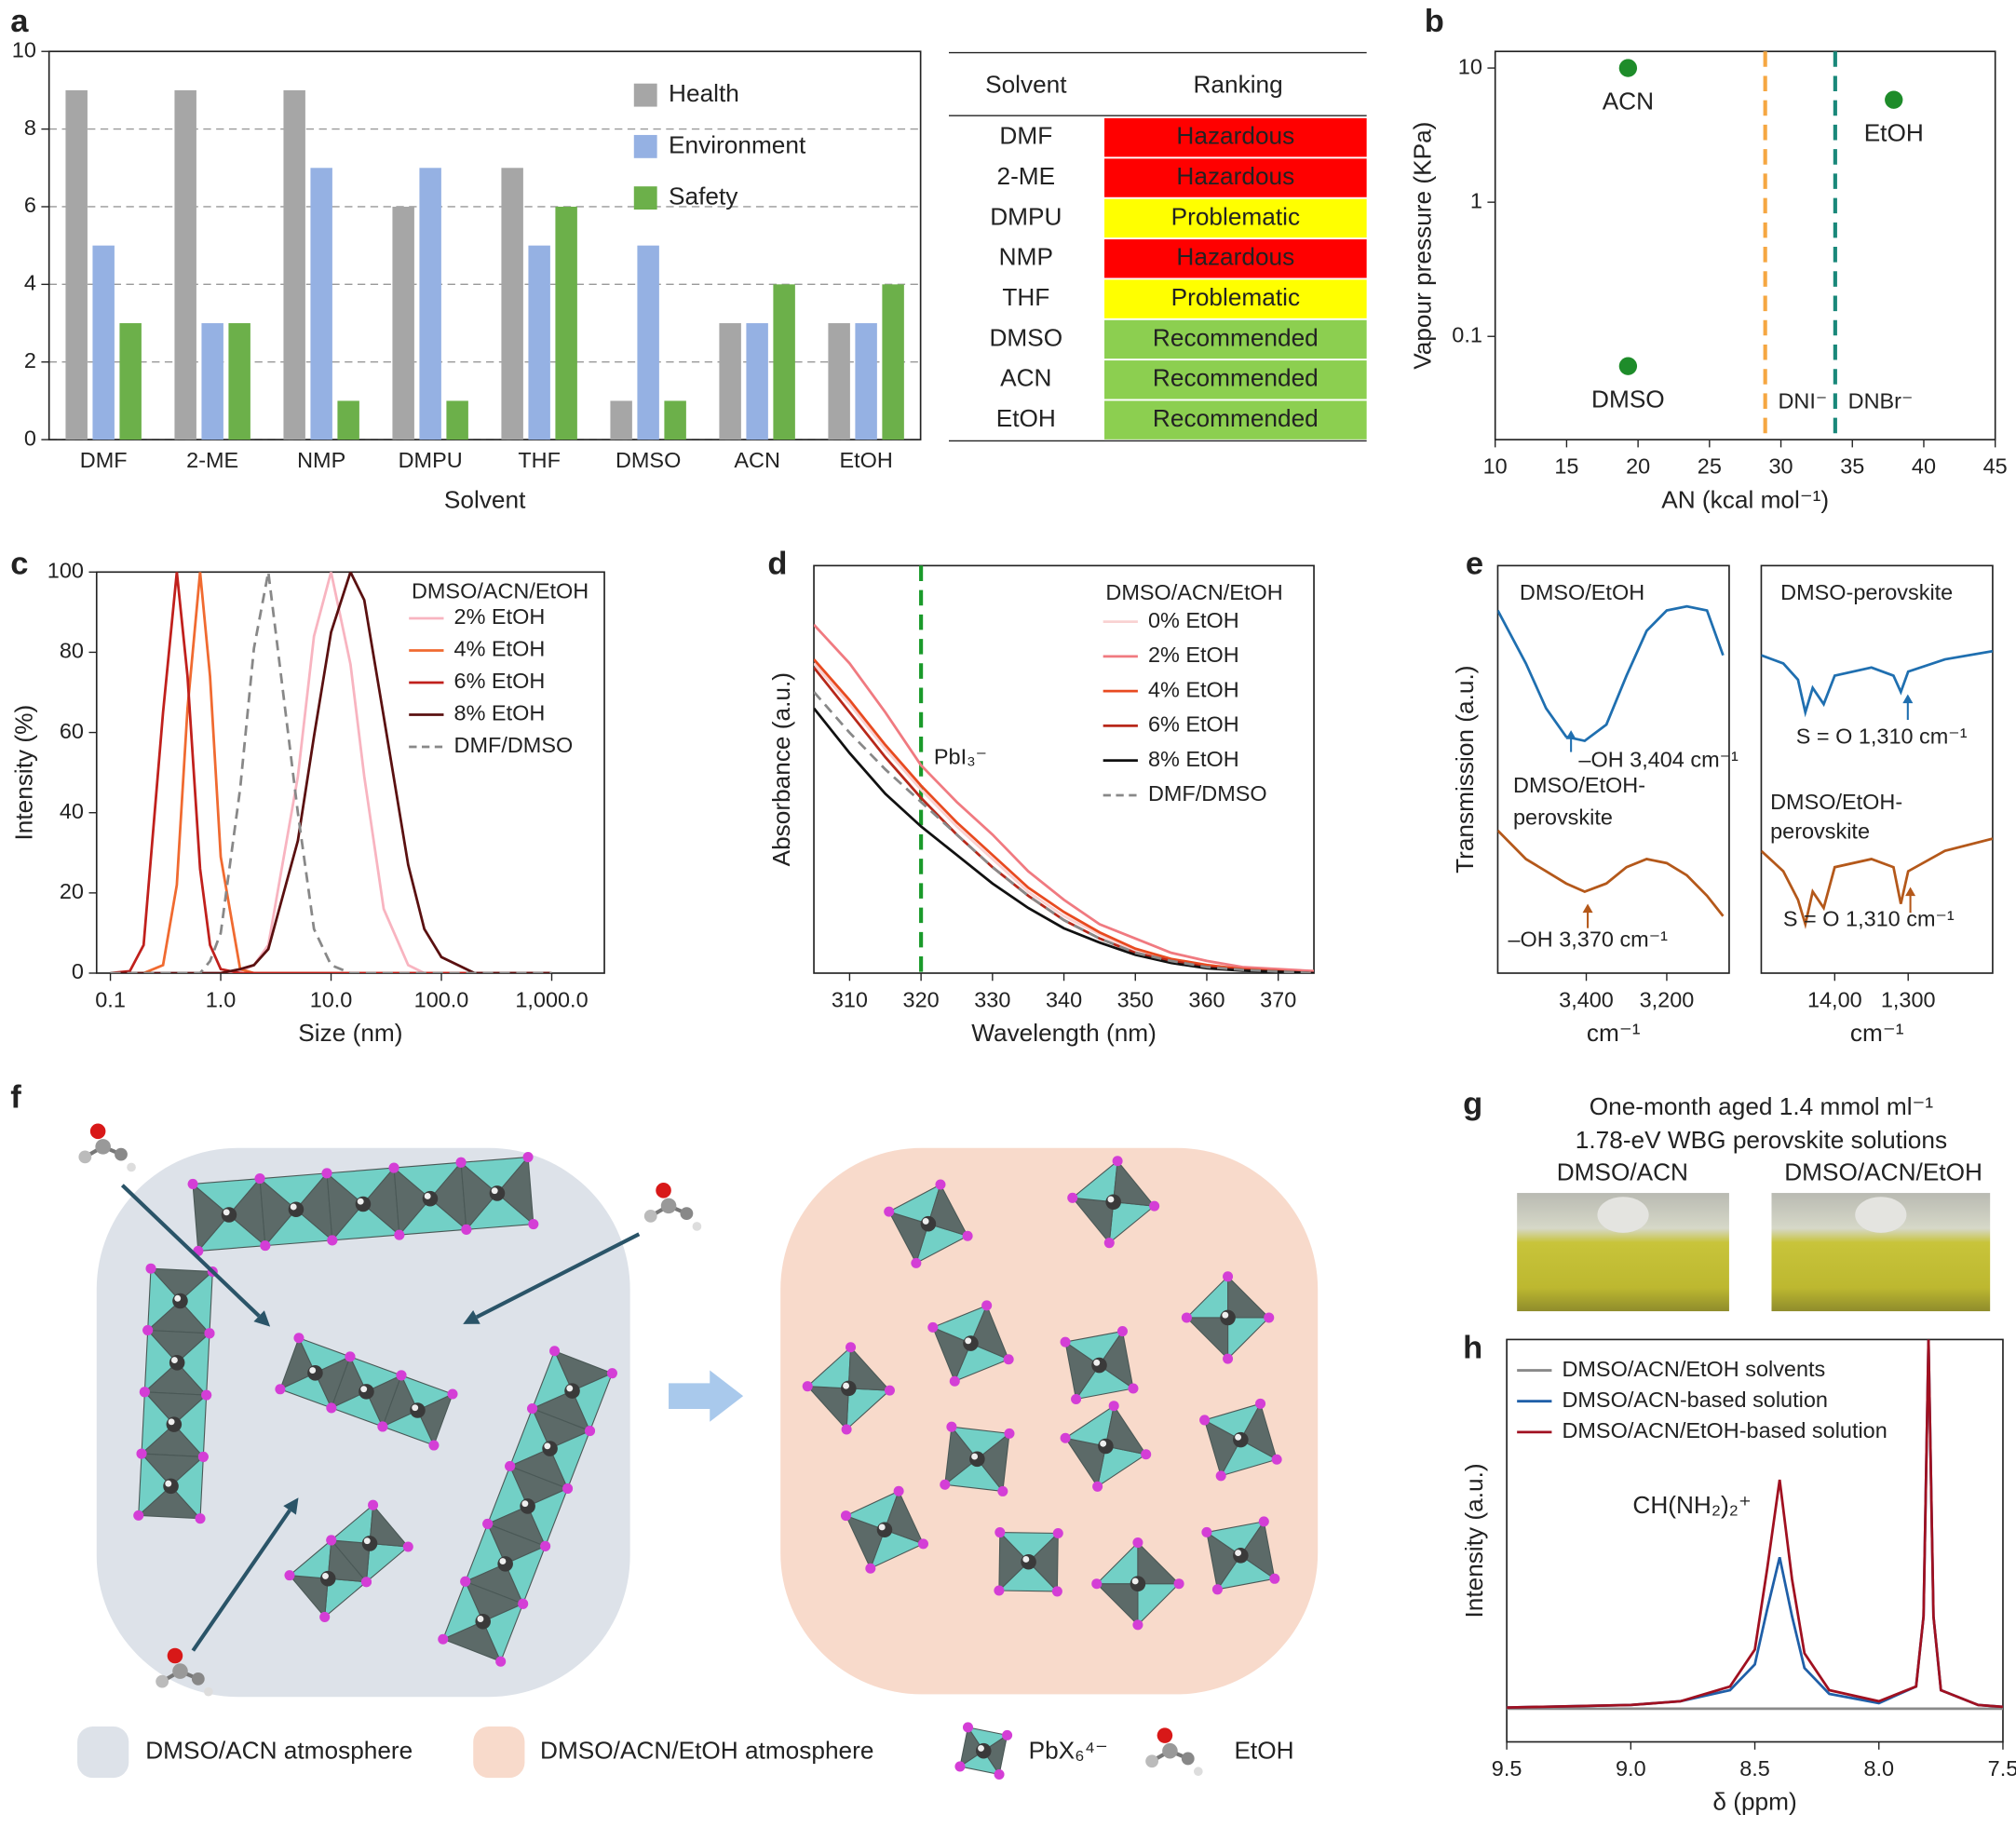 The image size is (2016, 1828). What do you see at coordinates (103, 1752) in the screenshot?
I see `legend-swatch` at bounding box center [103, 1752].